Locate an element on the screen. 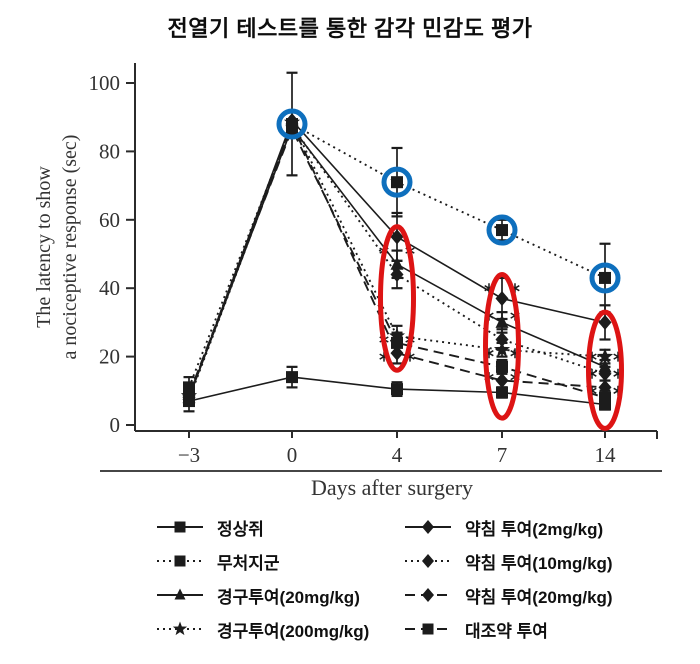 This screenshot has width=700, height=664. legend-label: 대조약 투여 is located at coordinates (506, 631).